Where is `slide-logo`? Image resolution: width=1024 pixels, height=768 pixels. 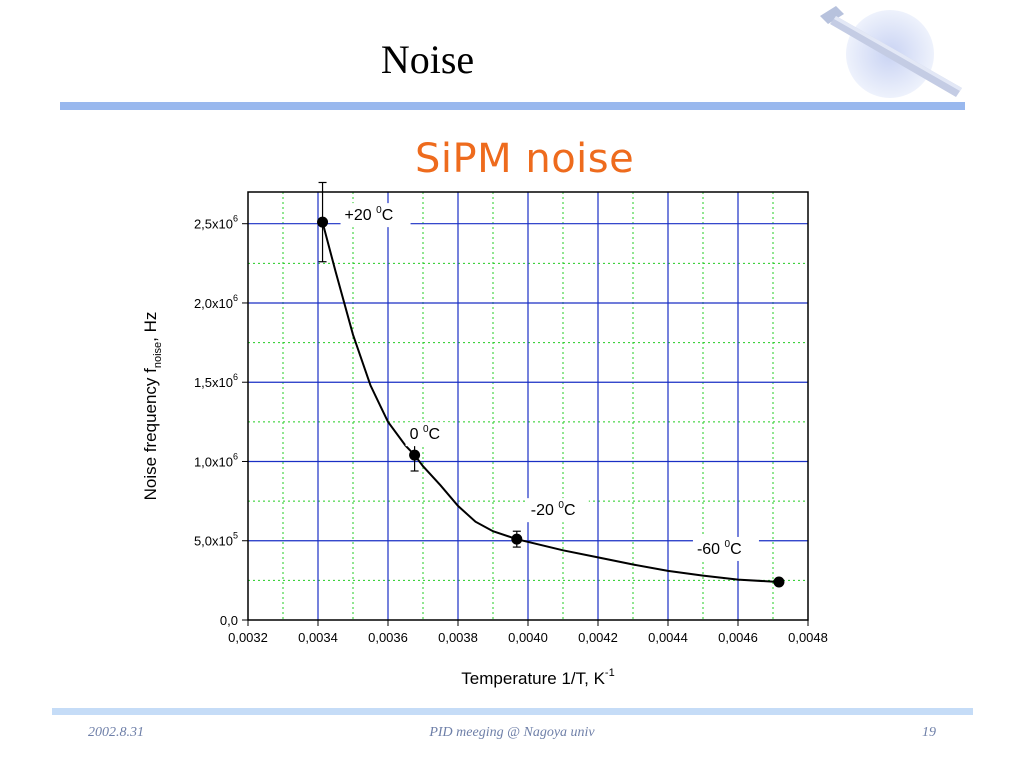
slide-logo is located at coordinates (890, 54).